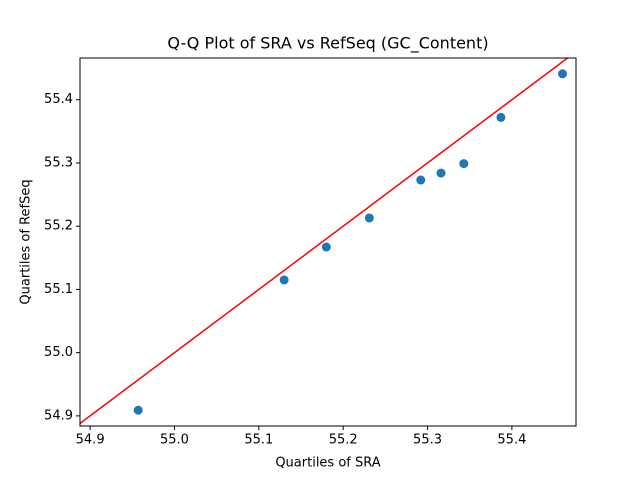  Describe the element at coordinates (511, 440) in the screenshot. I see `x-tick-label: 55.4` at that location.